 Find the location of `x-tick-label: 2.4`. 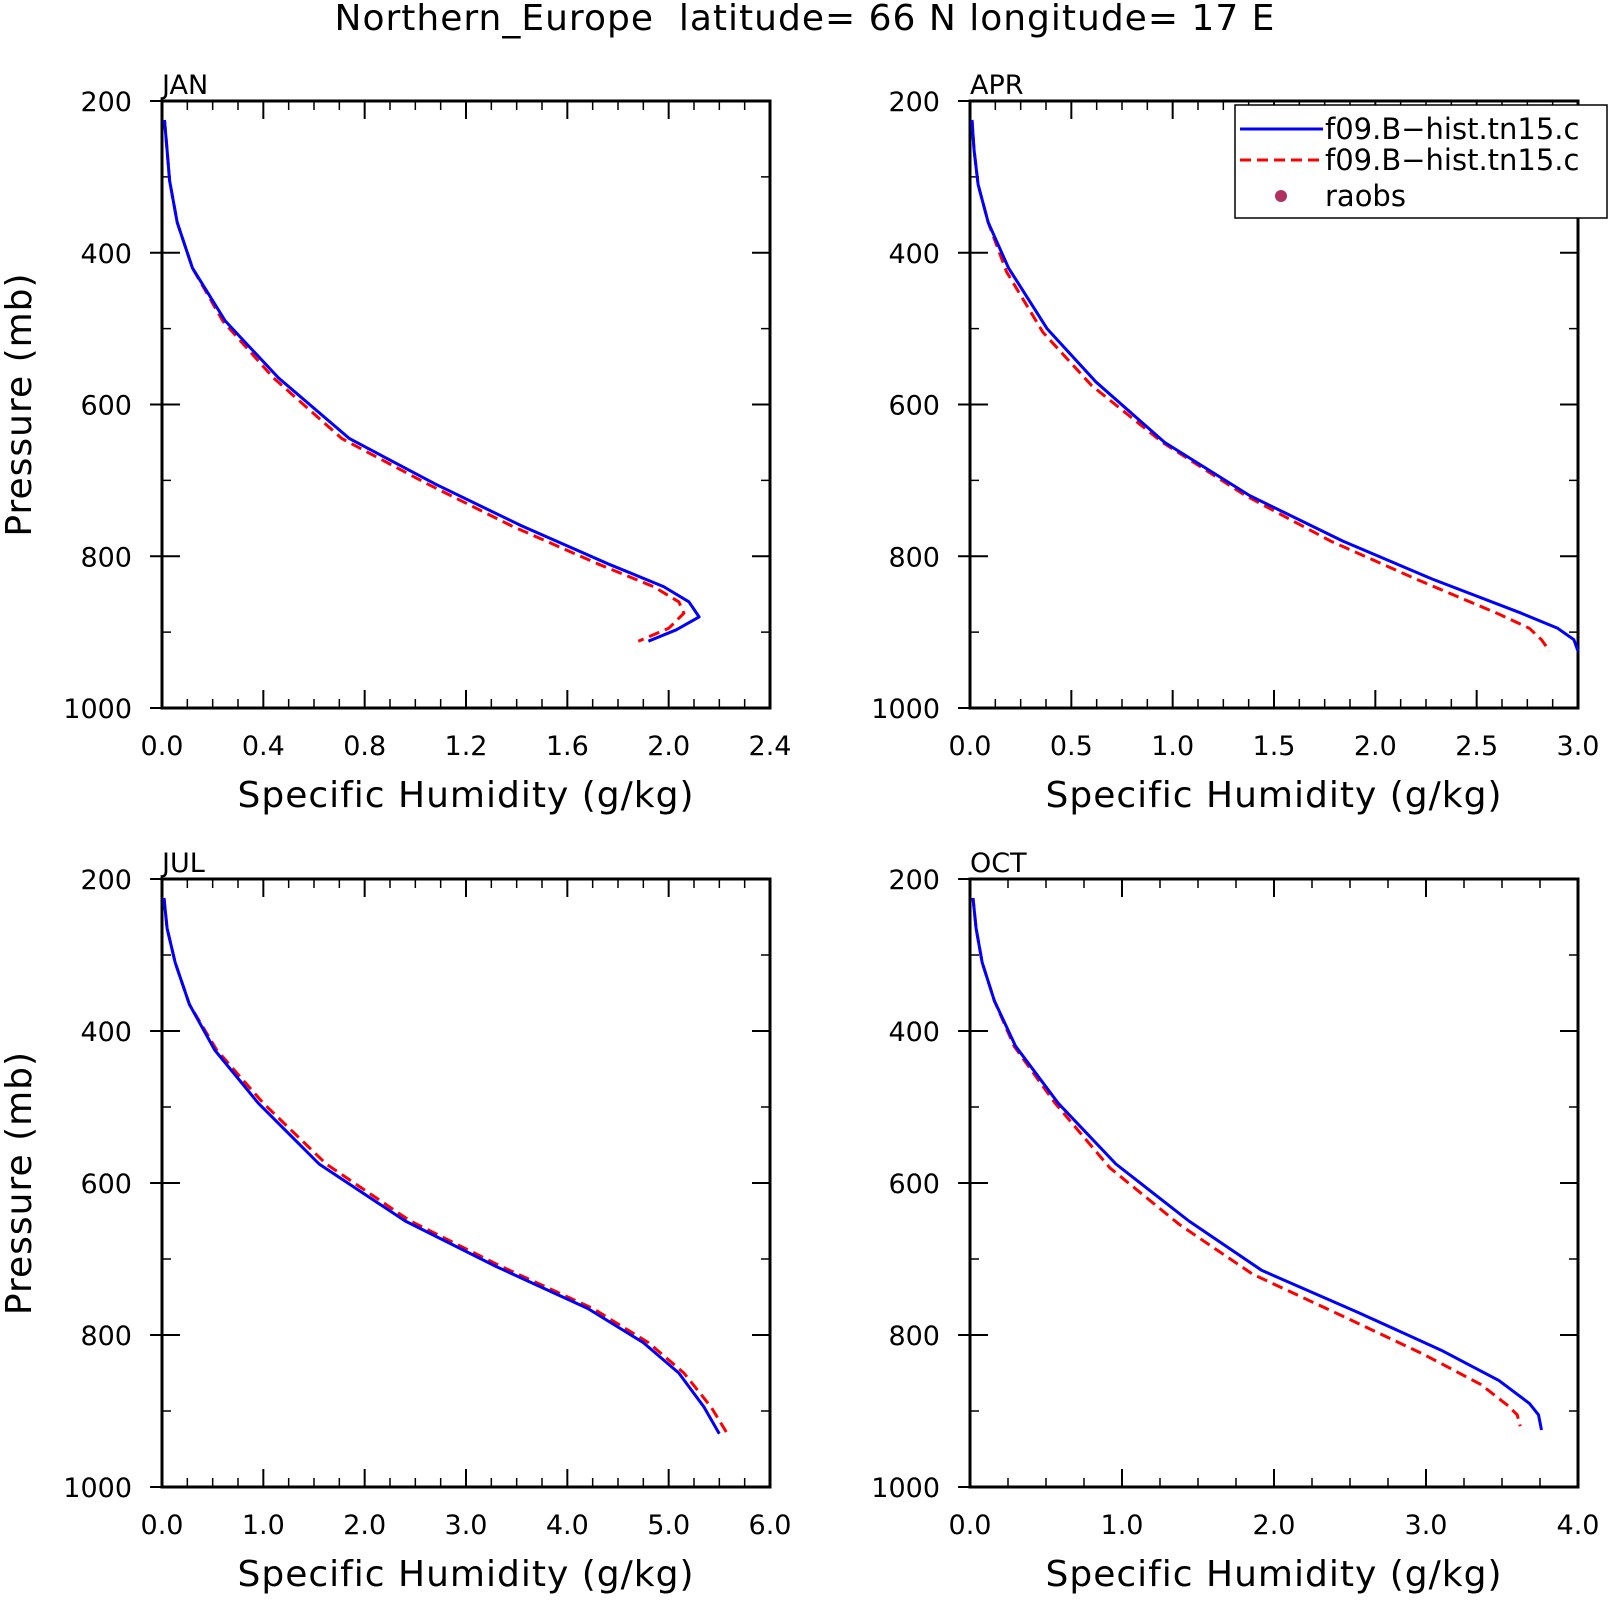

x-tick-label: 2.4 is located at coordinates (770, 746).